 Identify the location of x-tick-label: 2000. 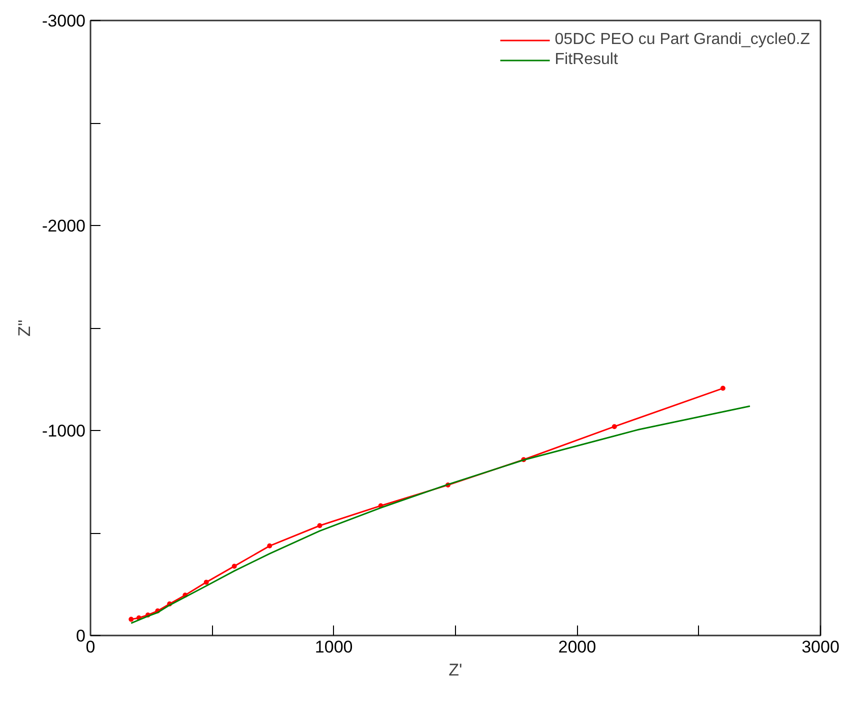
(577, 647).